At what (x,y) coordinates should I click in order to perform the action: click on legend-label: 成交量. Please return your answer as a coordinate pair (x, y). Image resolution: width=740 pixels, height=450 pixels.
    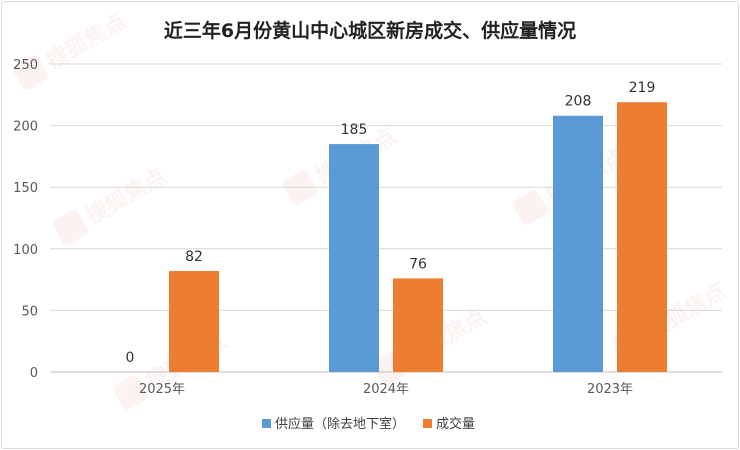
    Looking at the image, I should click on (455, 424).